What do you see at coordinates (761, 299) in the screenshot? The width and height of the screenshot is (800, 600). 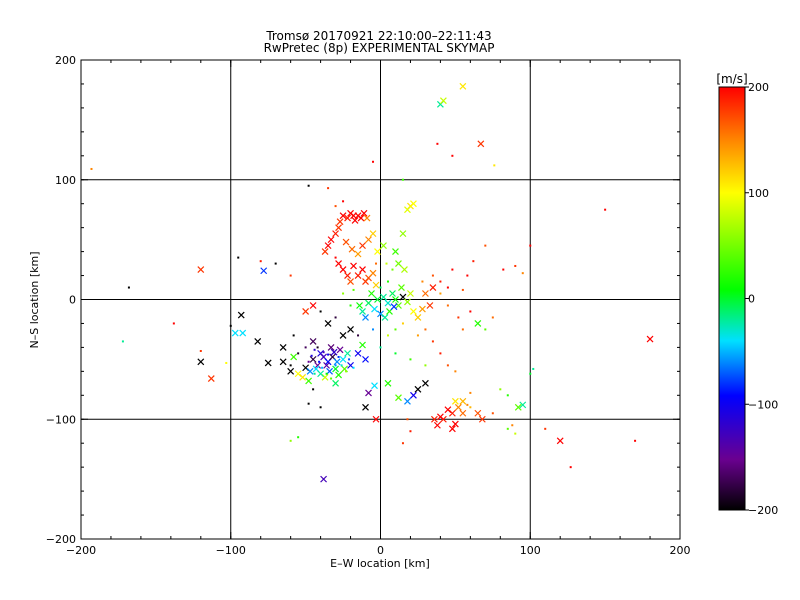 I see `colorbar-ticks: 200 100 0 −100 −200` at bounding box center [761, 299].